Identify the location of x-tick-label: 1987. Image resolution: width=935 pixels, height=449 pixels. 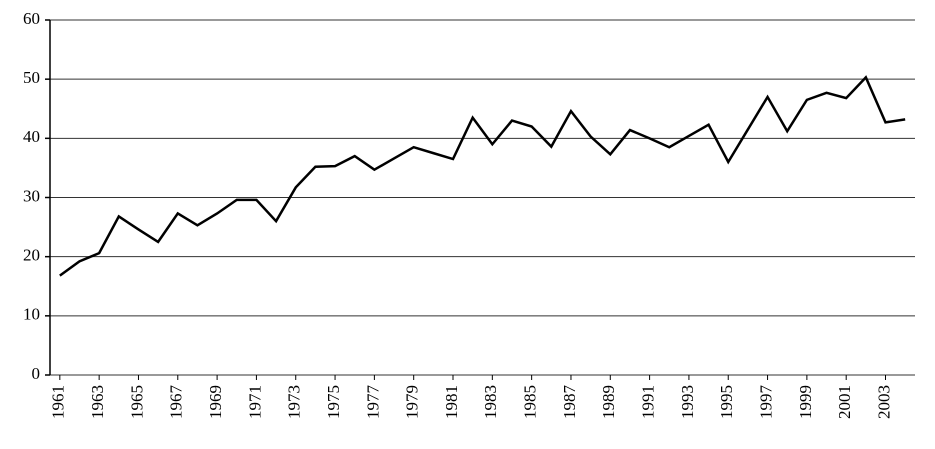
(569, 402).